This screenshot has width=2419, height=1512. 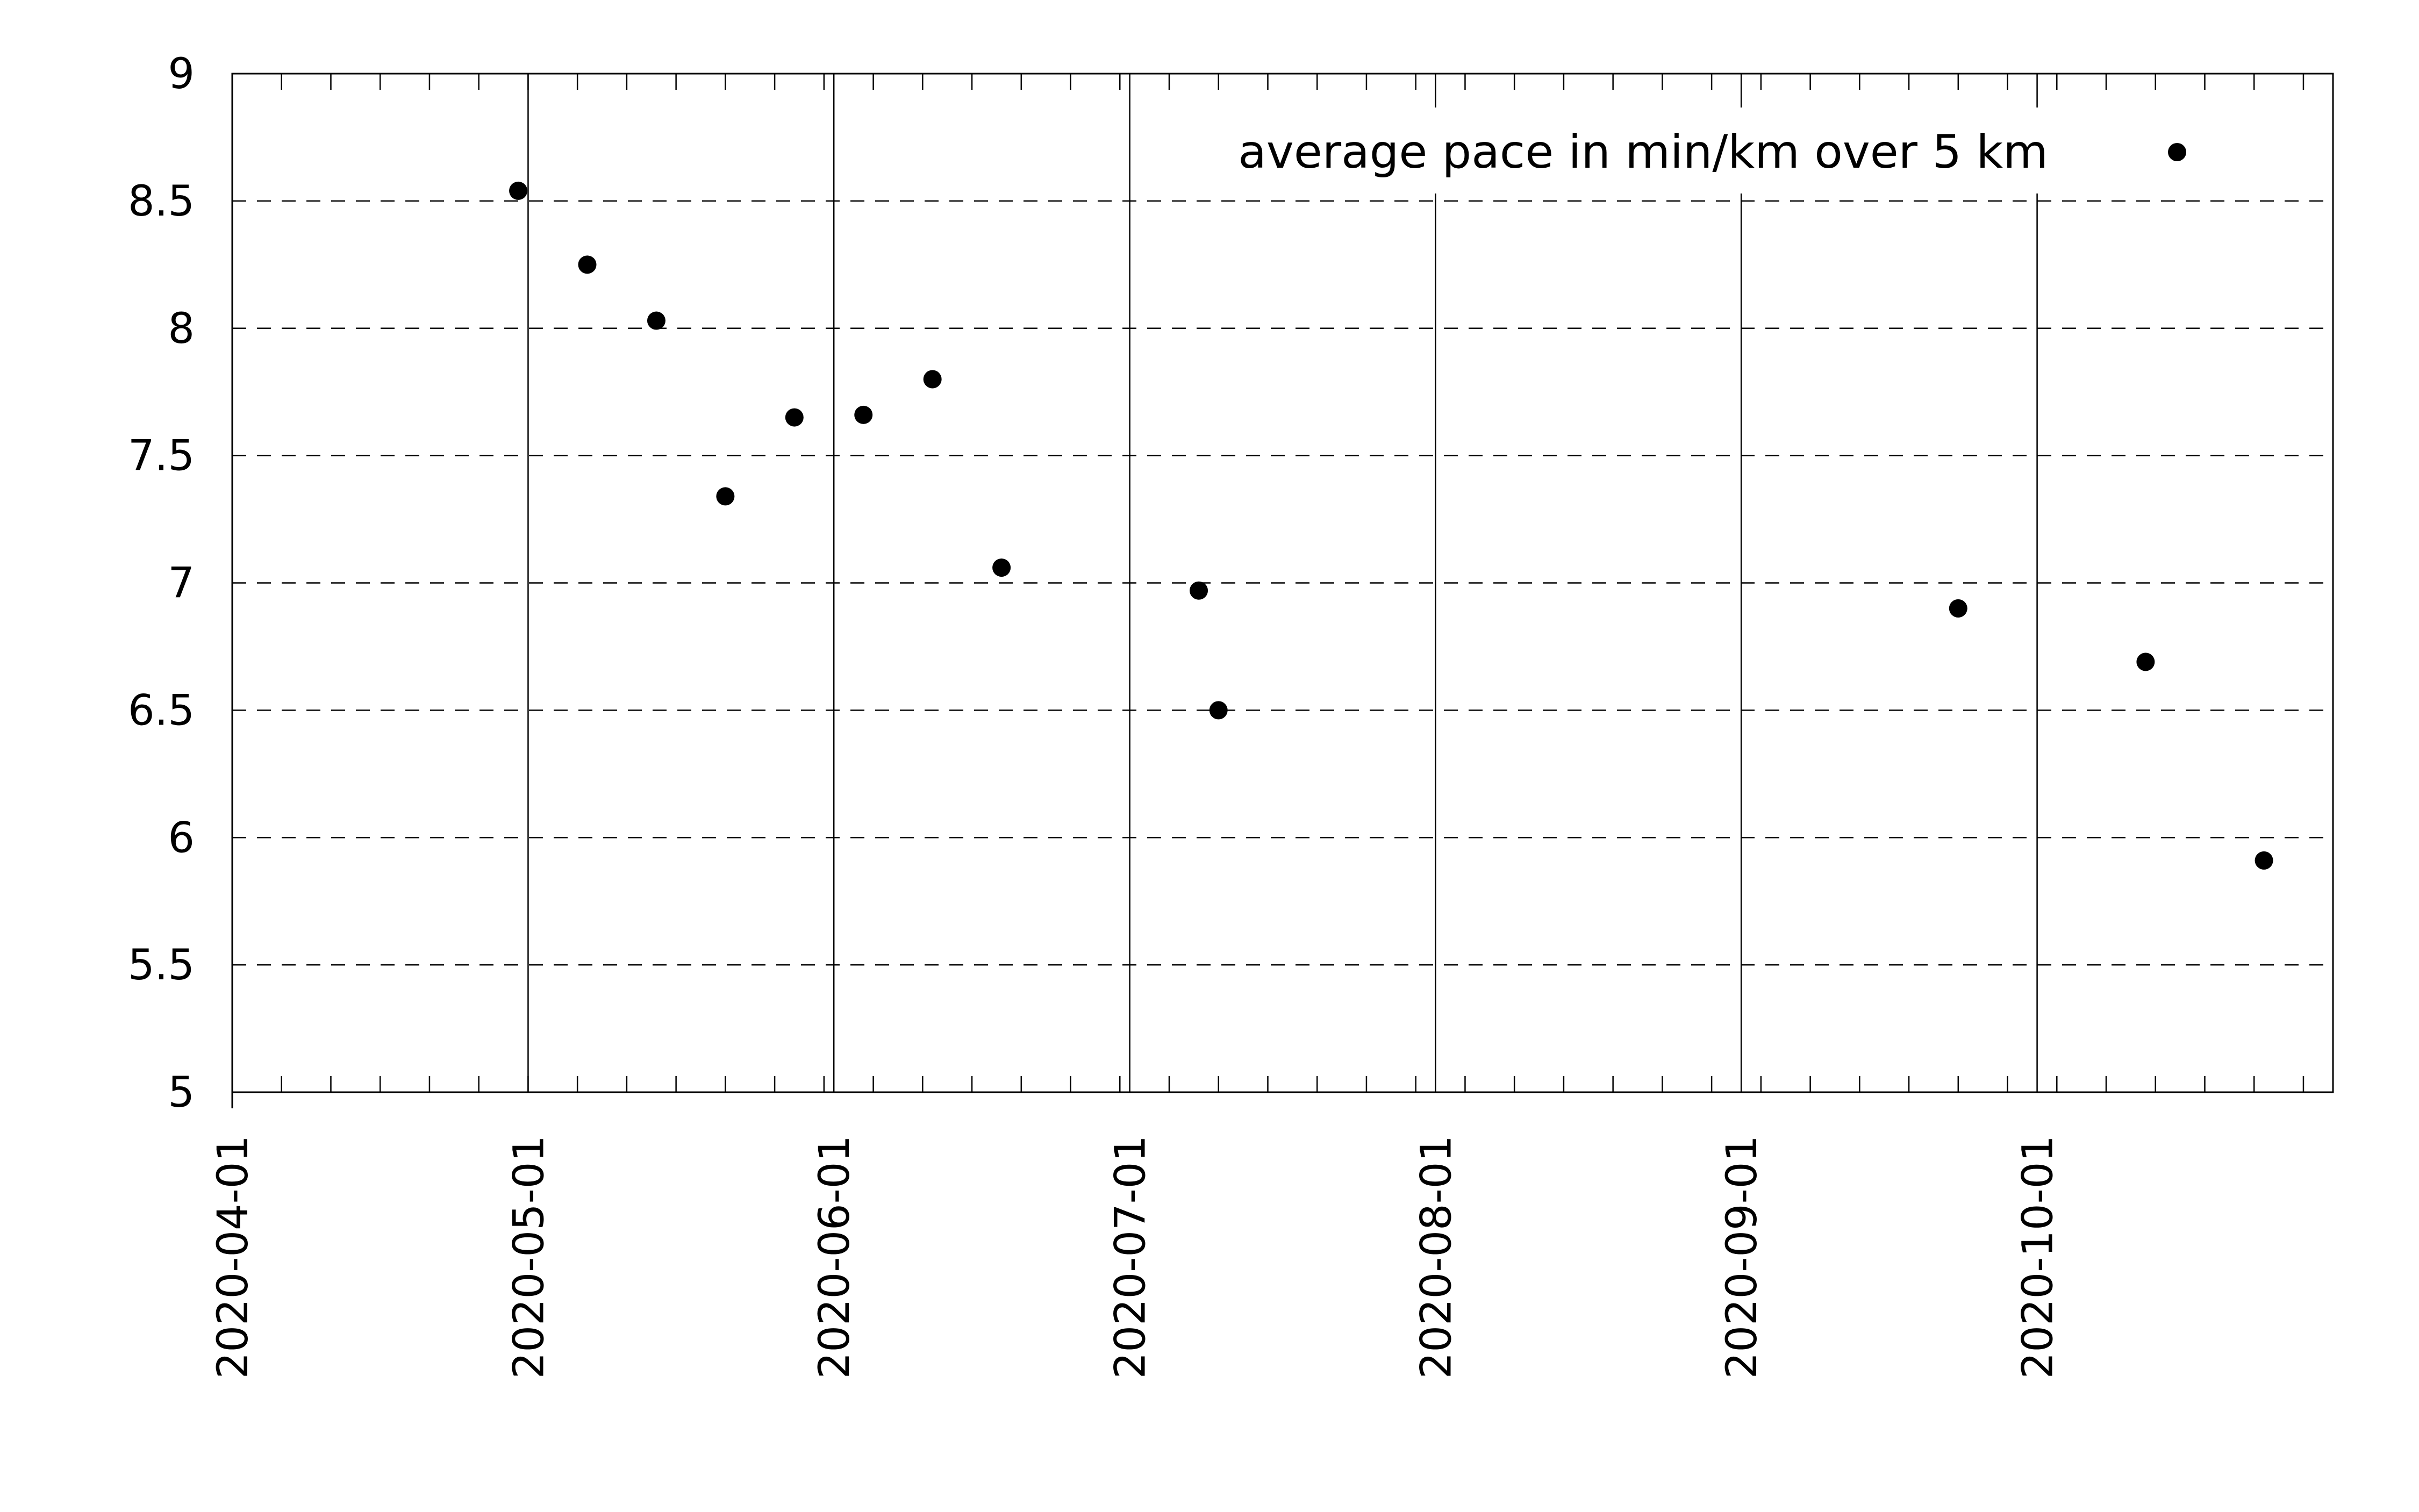 What do you see at coordinates (181, 329) in the screenshot?
I see `y-tick-label: 8` at bounding box center [181, 329].